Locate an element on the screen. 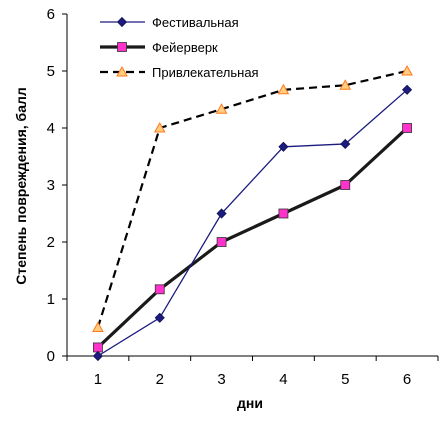 This screenshot has height=423, width=445. x-tick-label: 3 is located at coordinates (221, 379).